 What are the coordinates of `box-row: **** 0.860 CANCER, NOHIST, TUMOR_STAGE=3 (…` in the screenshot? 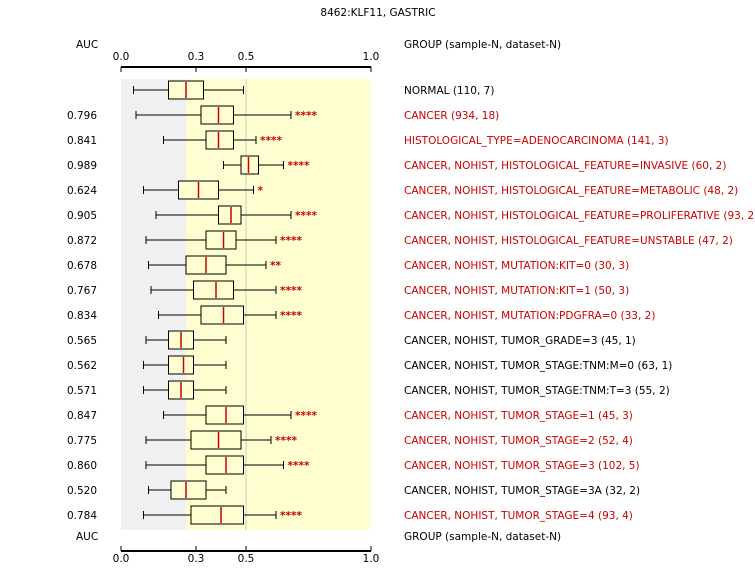 It's located at (353, 465).